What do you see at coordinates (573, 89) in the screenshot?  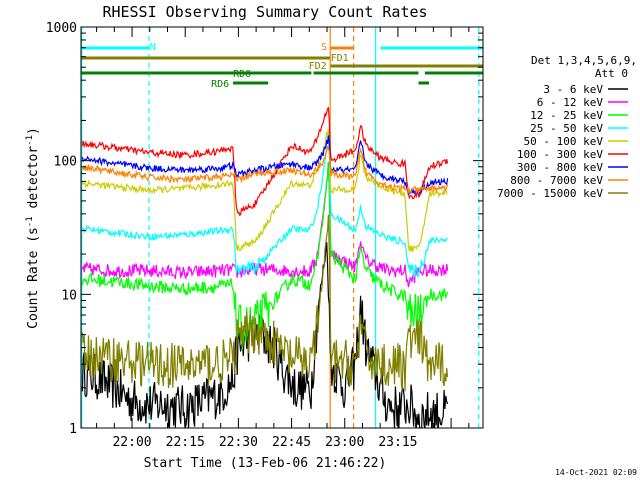 I see `legend-label: 3 - 6 keV` at bounding box center [573, 89].